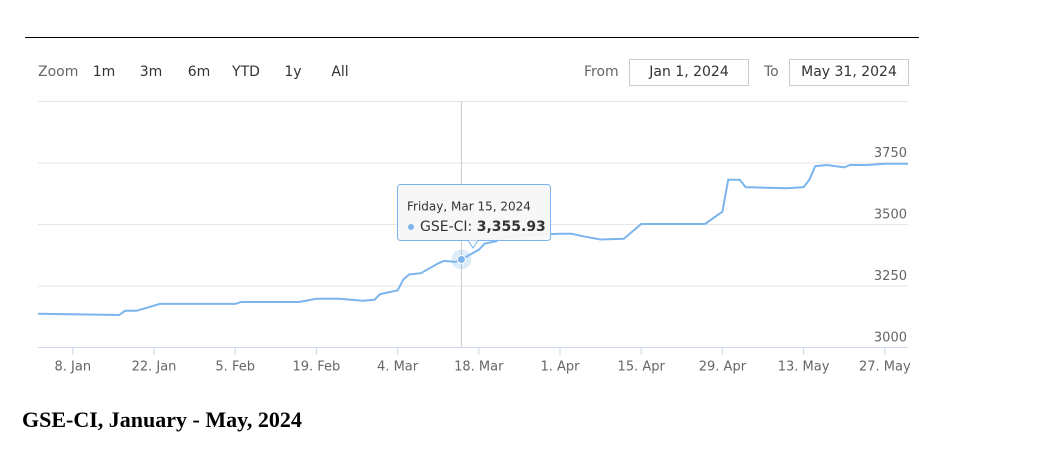  What do you see at coordinates (154, 367) in the screenshot?
I see `x-tick-label: 22. Jan` at bounding box center [154, 367].